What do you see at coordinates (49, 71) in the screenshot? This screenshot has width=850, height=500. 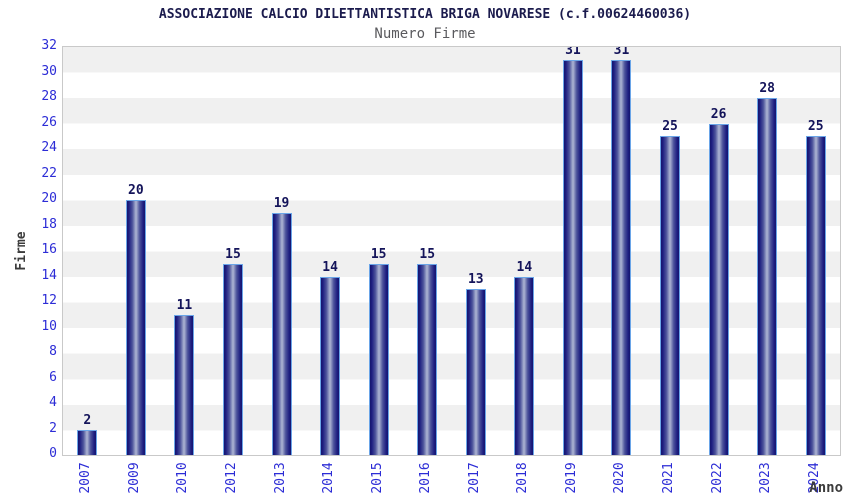 I see `y-tick-label: 30` at bounding box center [49, 71].